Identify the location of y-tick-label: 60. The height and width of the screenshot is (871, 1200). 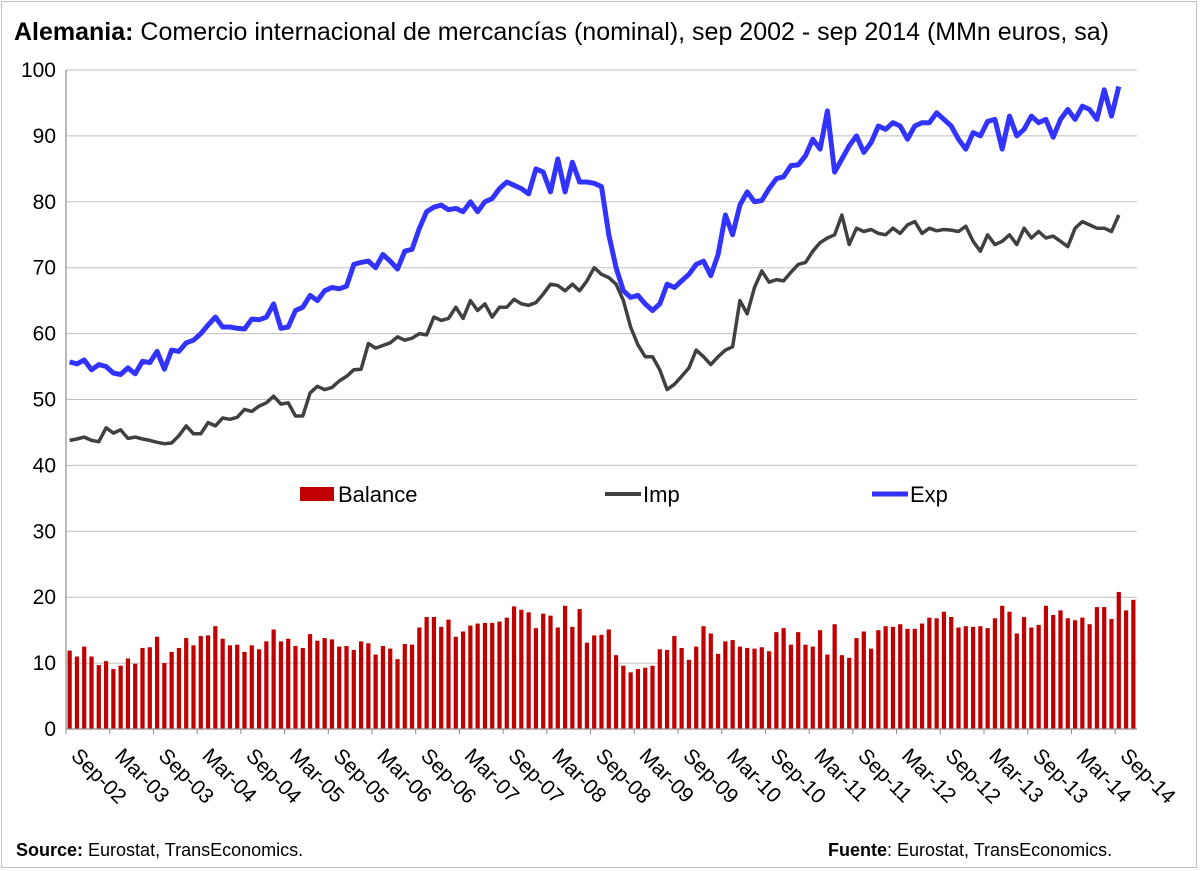
(44, 334).